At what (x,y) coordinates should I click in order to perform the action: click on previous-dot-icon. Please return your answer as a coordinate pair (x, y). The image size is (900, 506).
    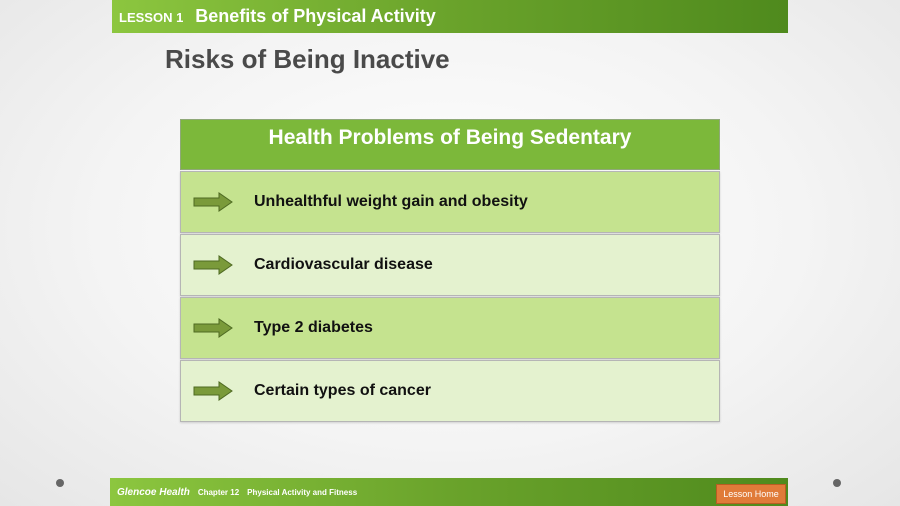
    Looking at the image, I should click on (60, 483).